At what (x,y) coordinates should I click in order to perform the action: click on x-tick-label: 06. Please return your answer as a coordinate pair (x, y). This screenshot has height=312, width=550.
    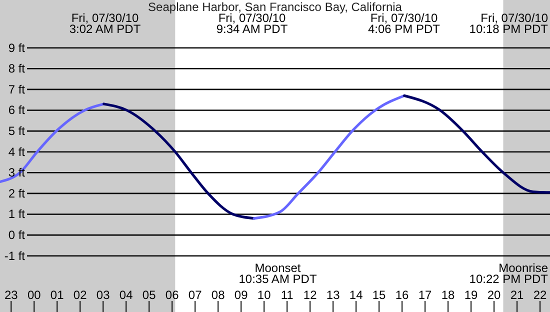
    Looking at the image, I should click on (172, 295).